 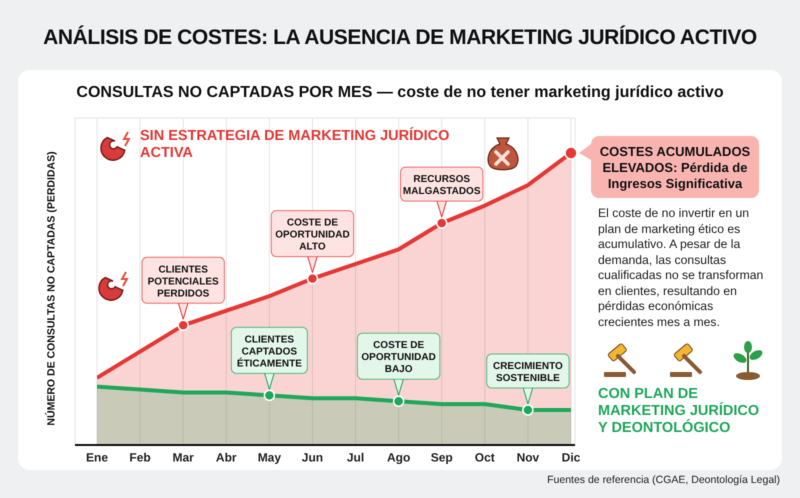 I want to click on x-tick-label: Sep, so click(x=441, y=457).